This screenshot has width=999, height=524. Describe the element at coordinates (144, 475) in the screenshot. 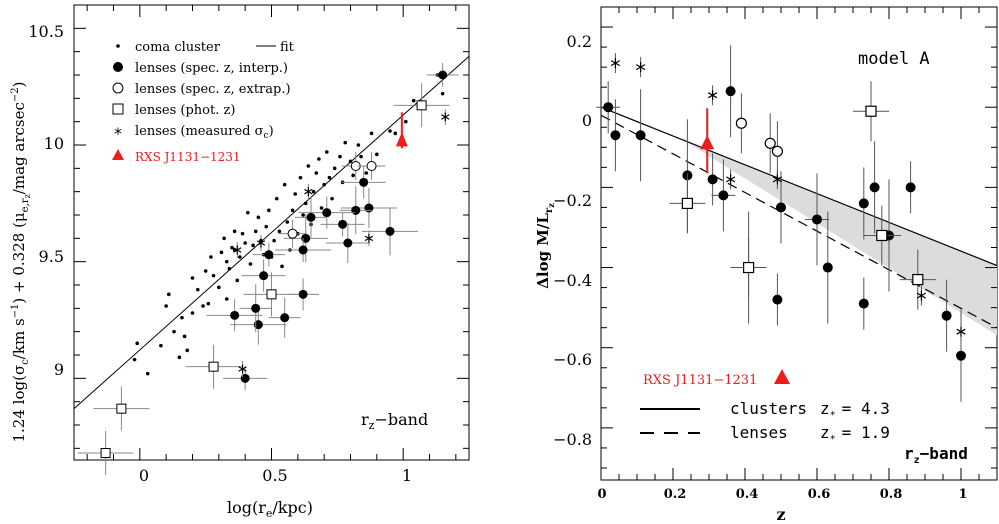

I see `left-x-tick-0: 0` at that location.